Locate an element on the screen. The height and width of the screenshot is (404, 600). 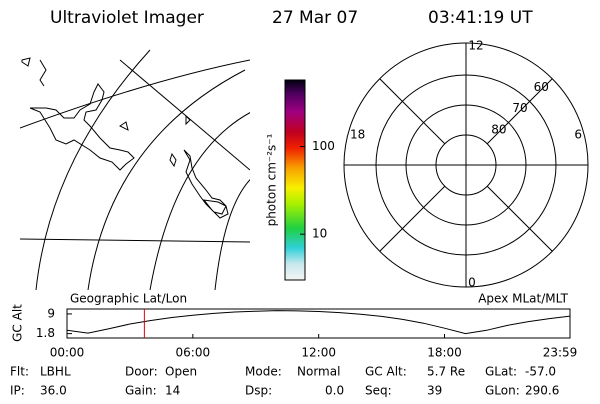
x-tick-label: 06:00 is located at coordinates (193, 353).